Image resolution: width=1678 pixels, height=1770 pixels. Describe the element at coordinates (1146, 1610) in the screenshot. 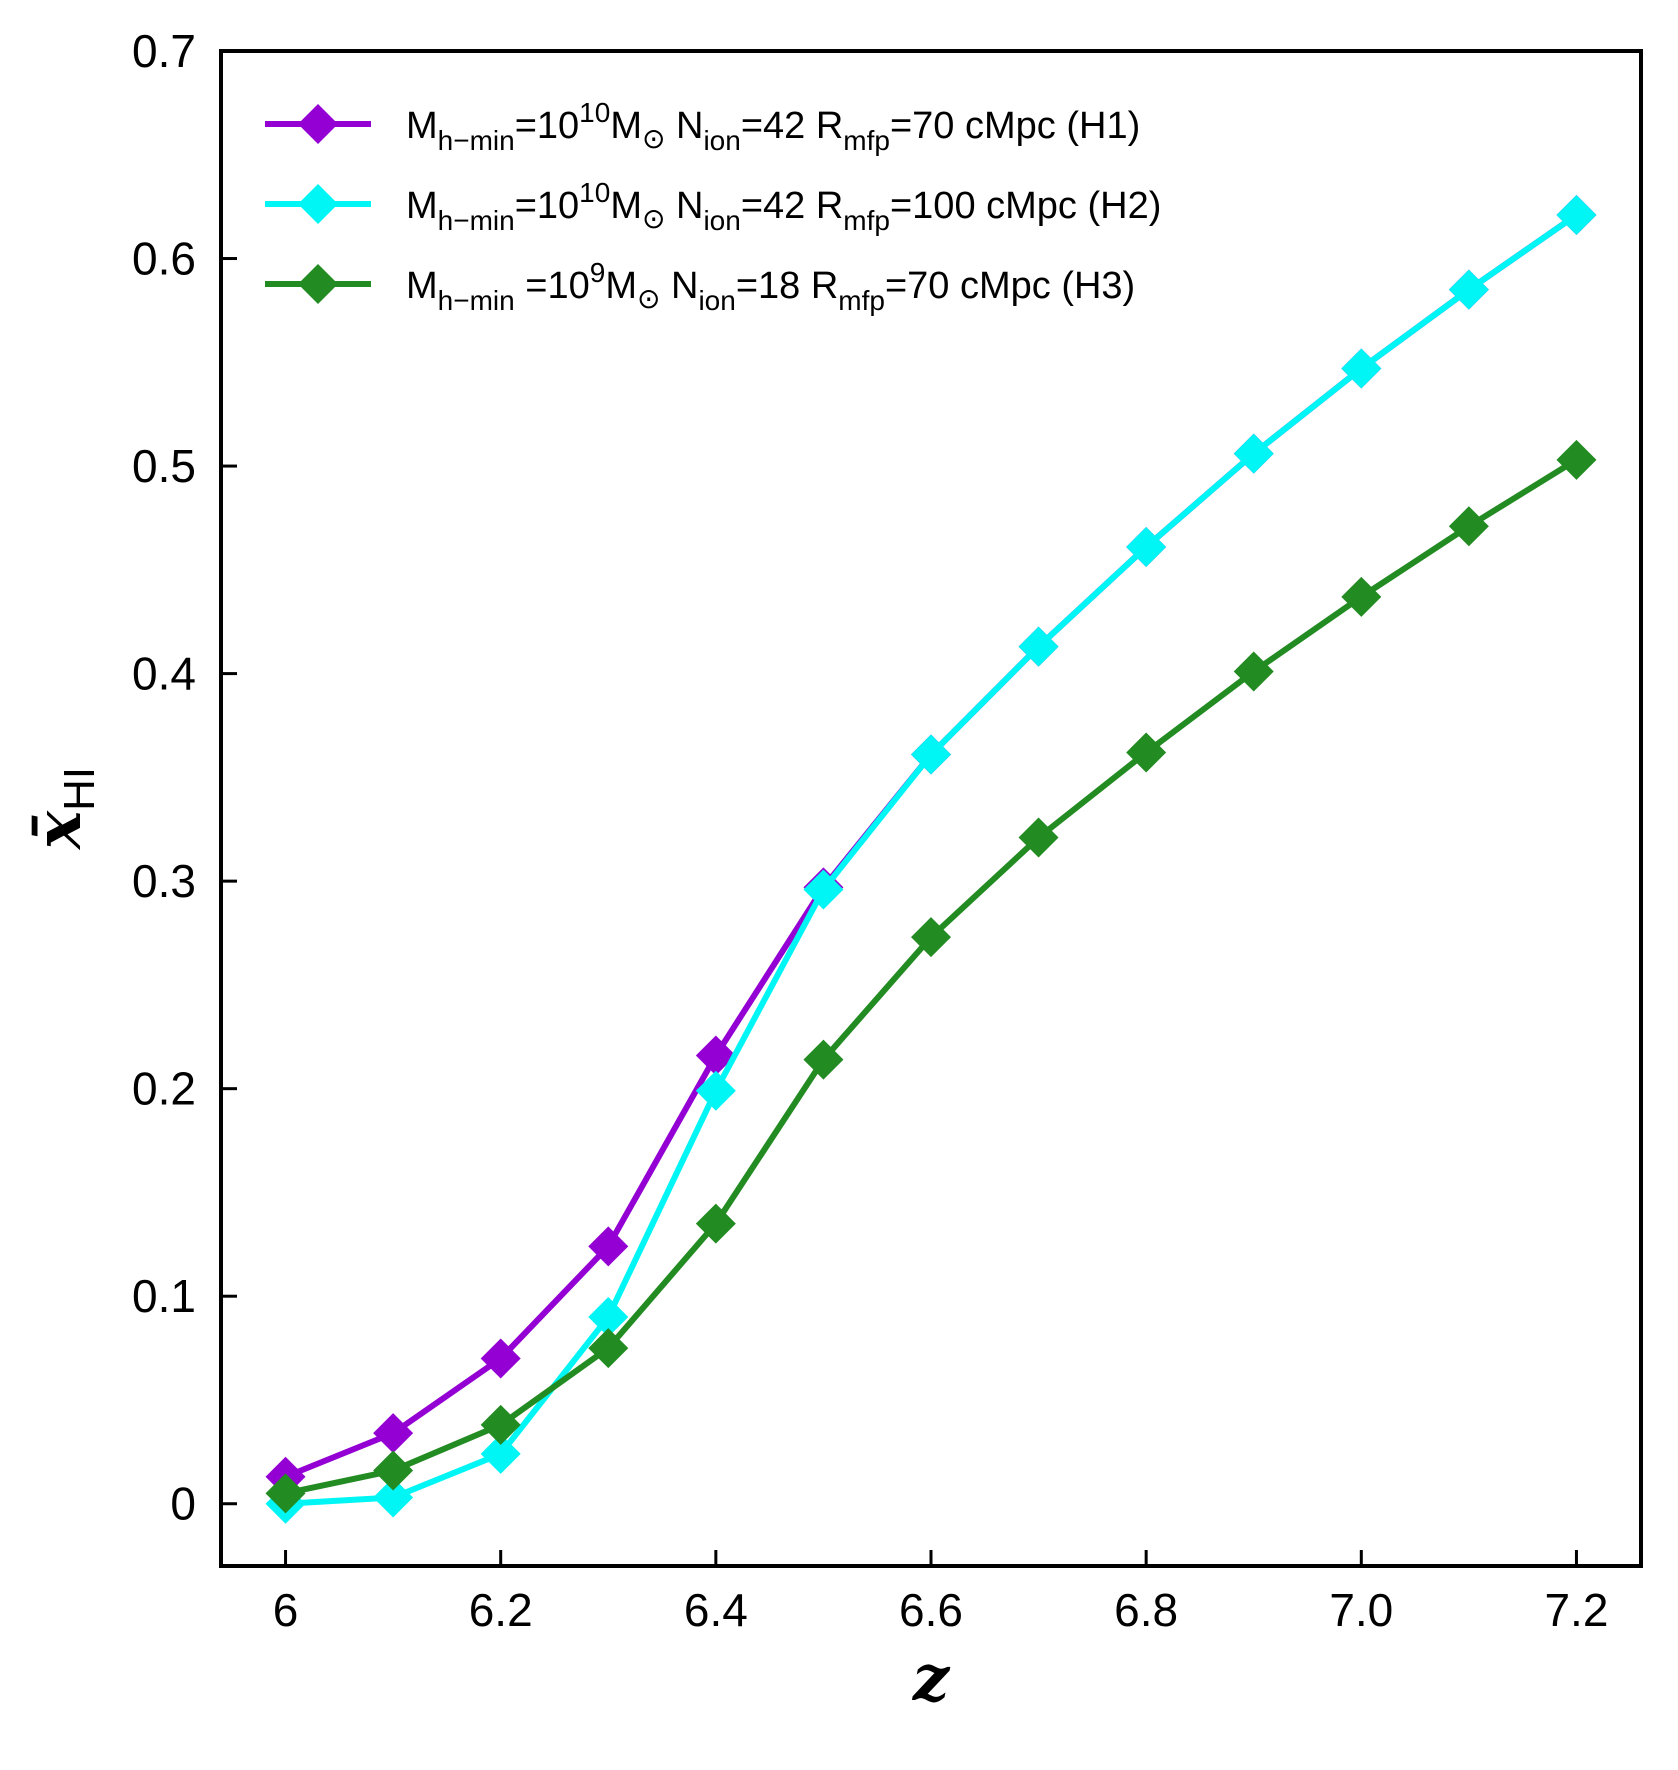

I see `x-tick-label: 6.8` at that location.